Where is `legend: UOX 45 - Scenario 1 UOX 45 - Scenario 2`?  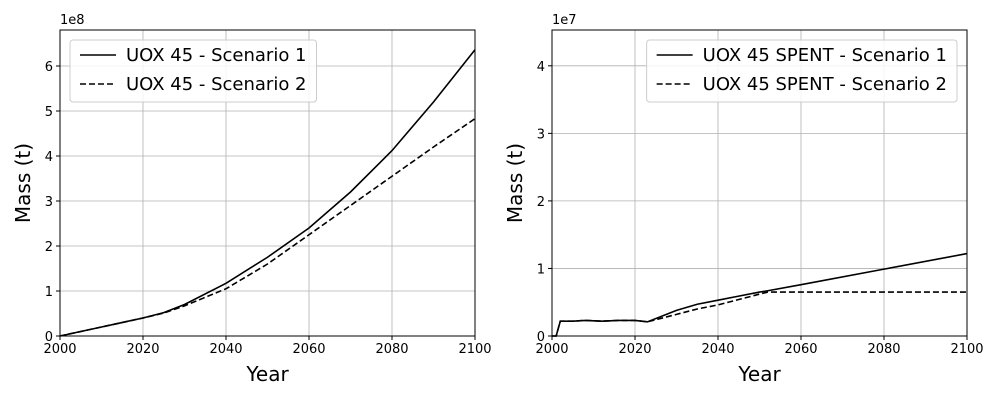
legend: UOX 45 - Scenario 1 UOX 45 - Scenario 2 is located at coordinates (193, 71).